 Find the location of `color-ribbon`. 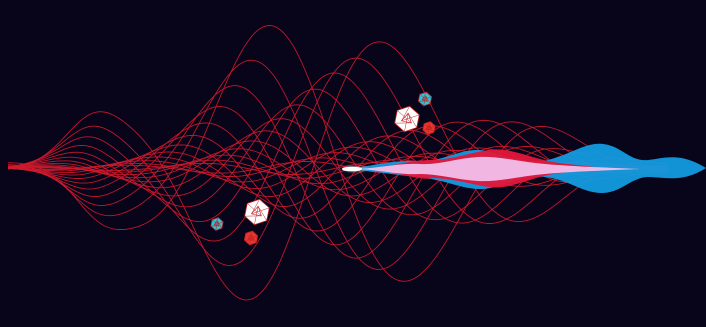

color-ribbon is located at coordinates (522, 168).